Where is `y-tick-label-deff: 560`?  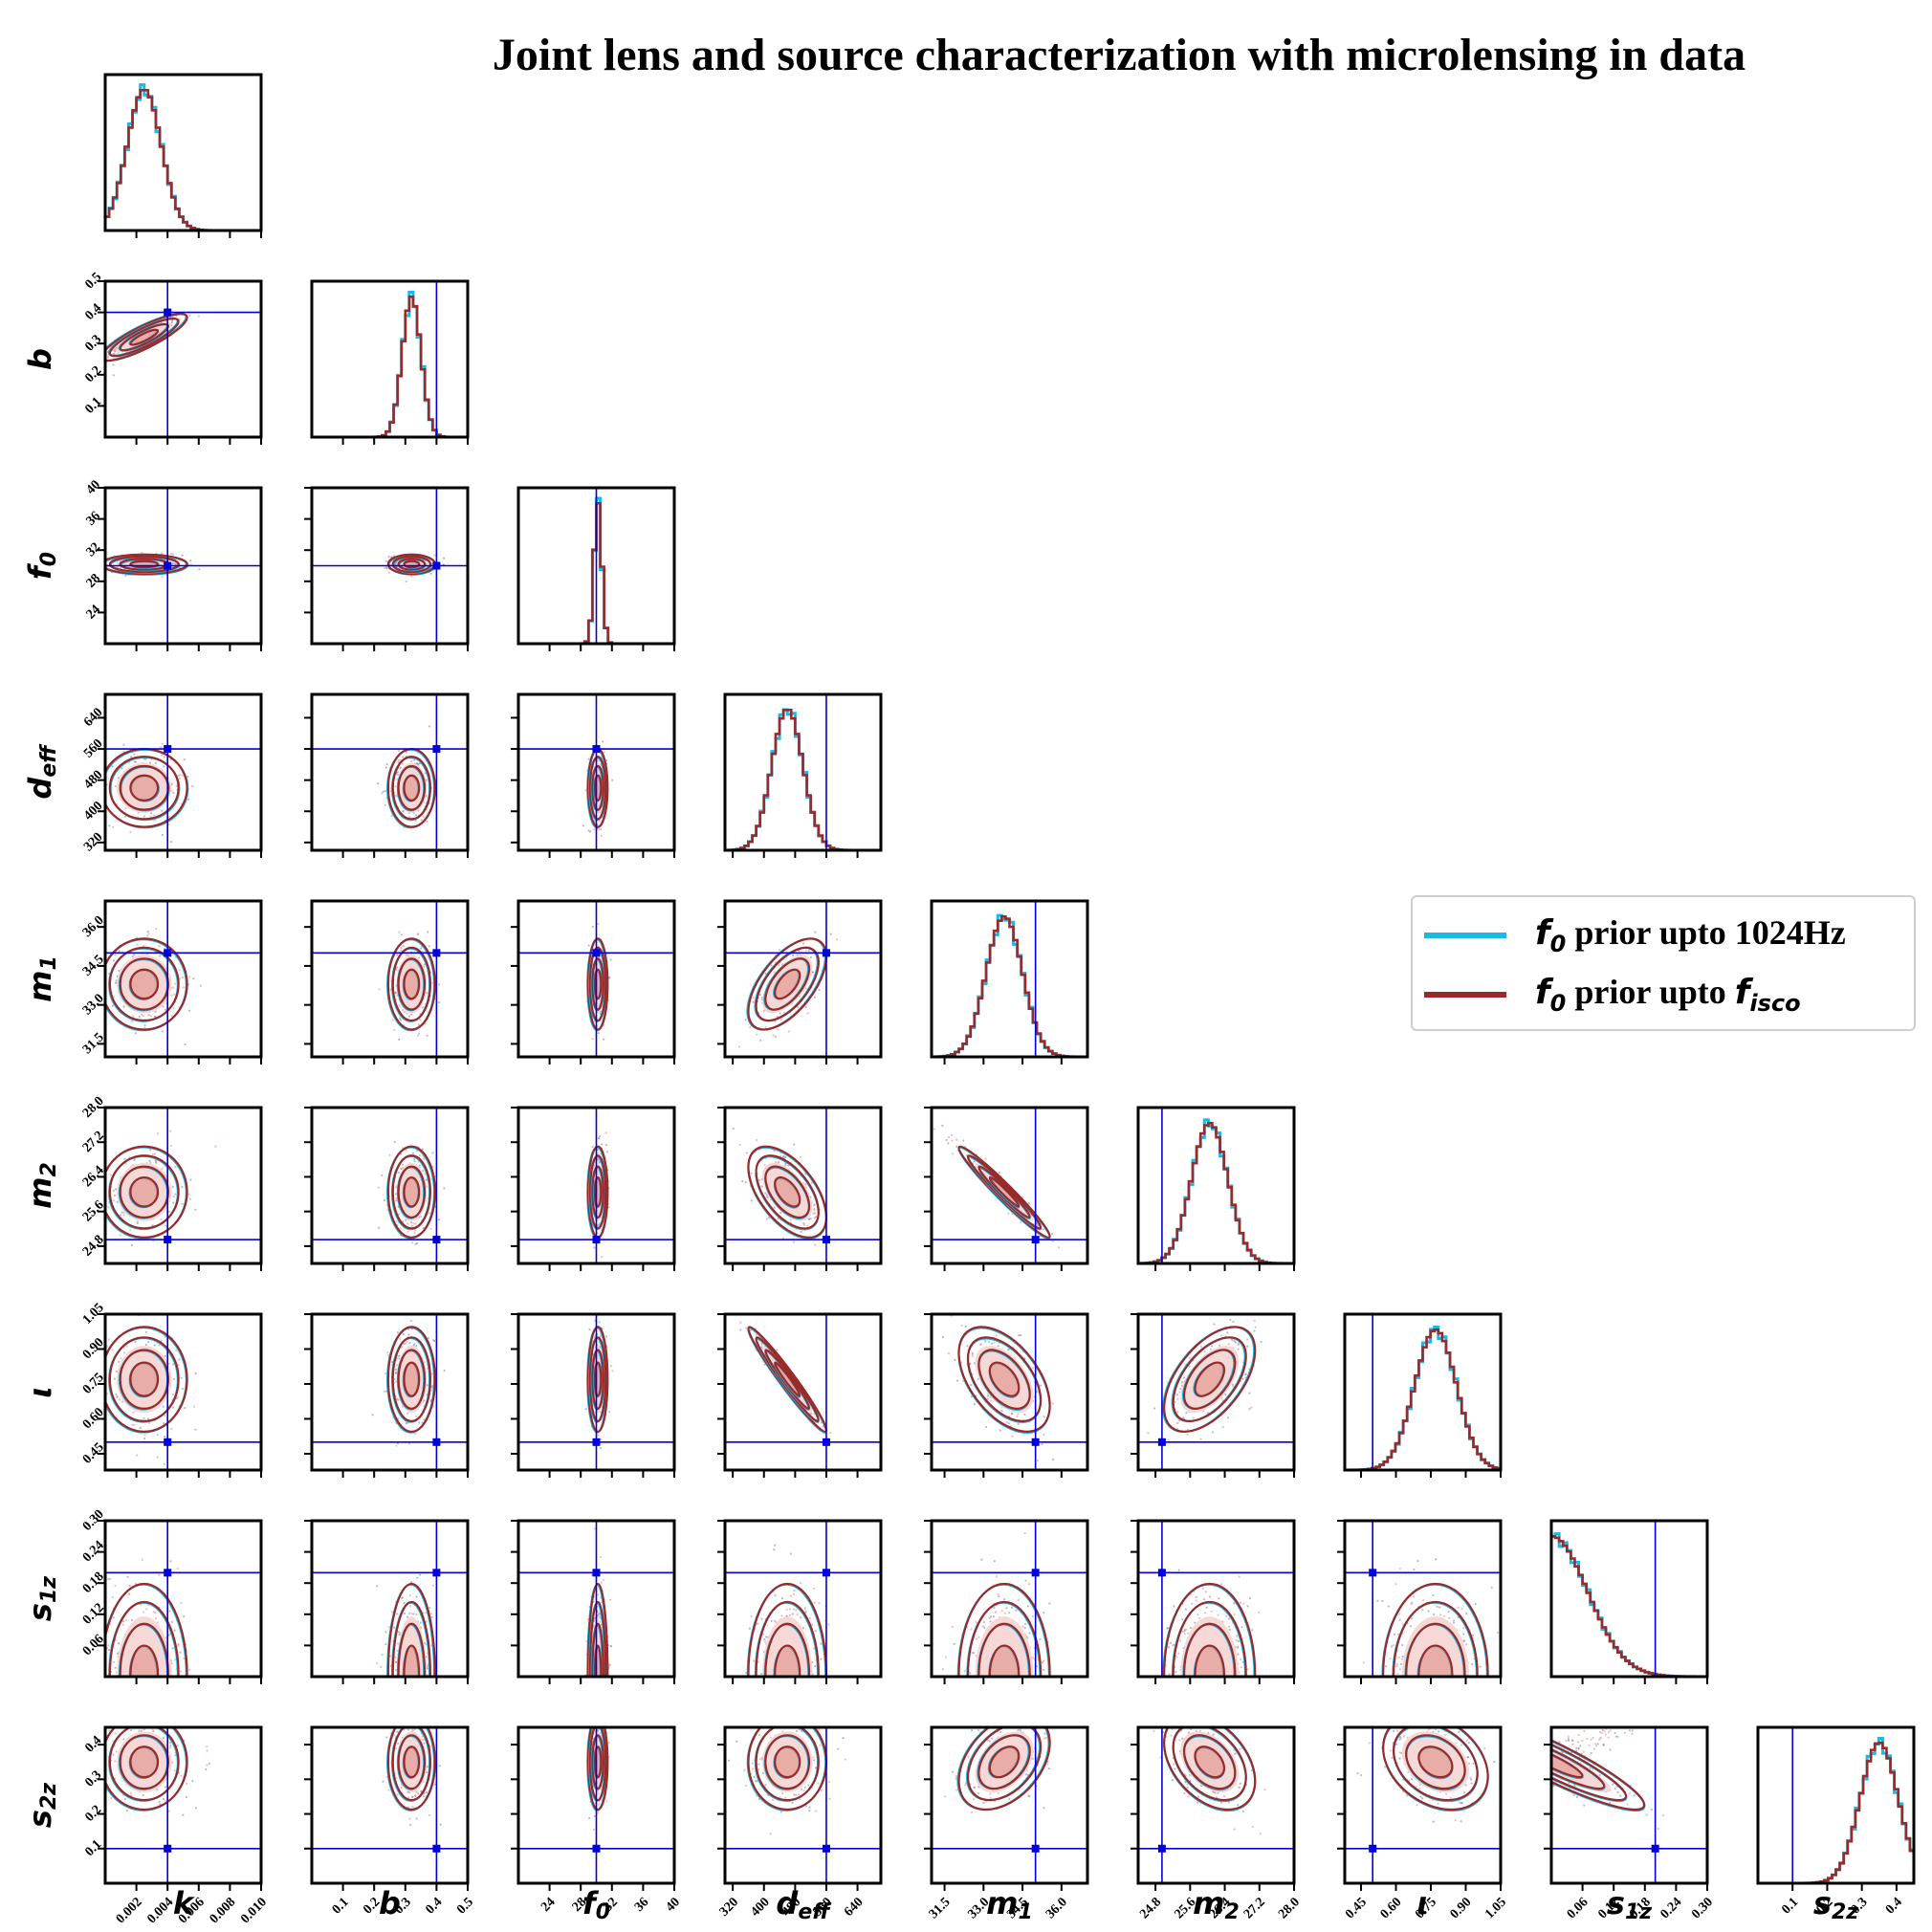
y-tick-label-deff: 560 is located at coordinates (93, 748).